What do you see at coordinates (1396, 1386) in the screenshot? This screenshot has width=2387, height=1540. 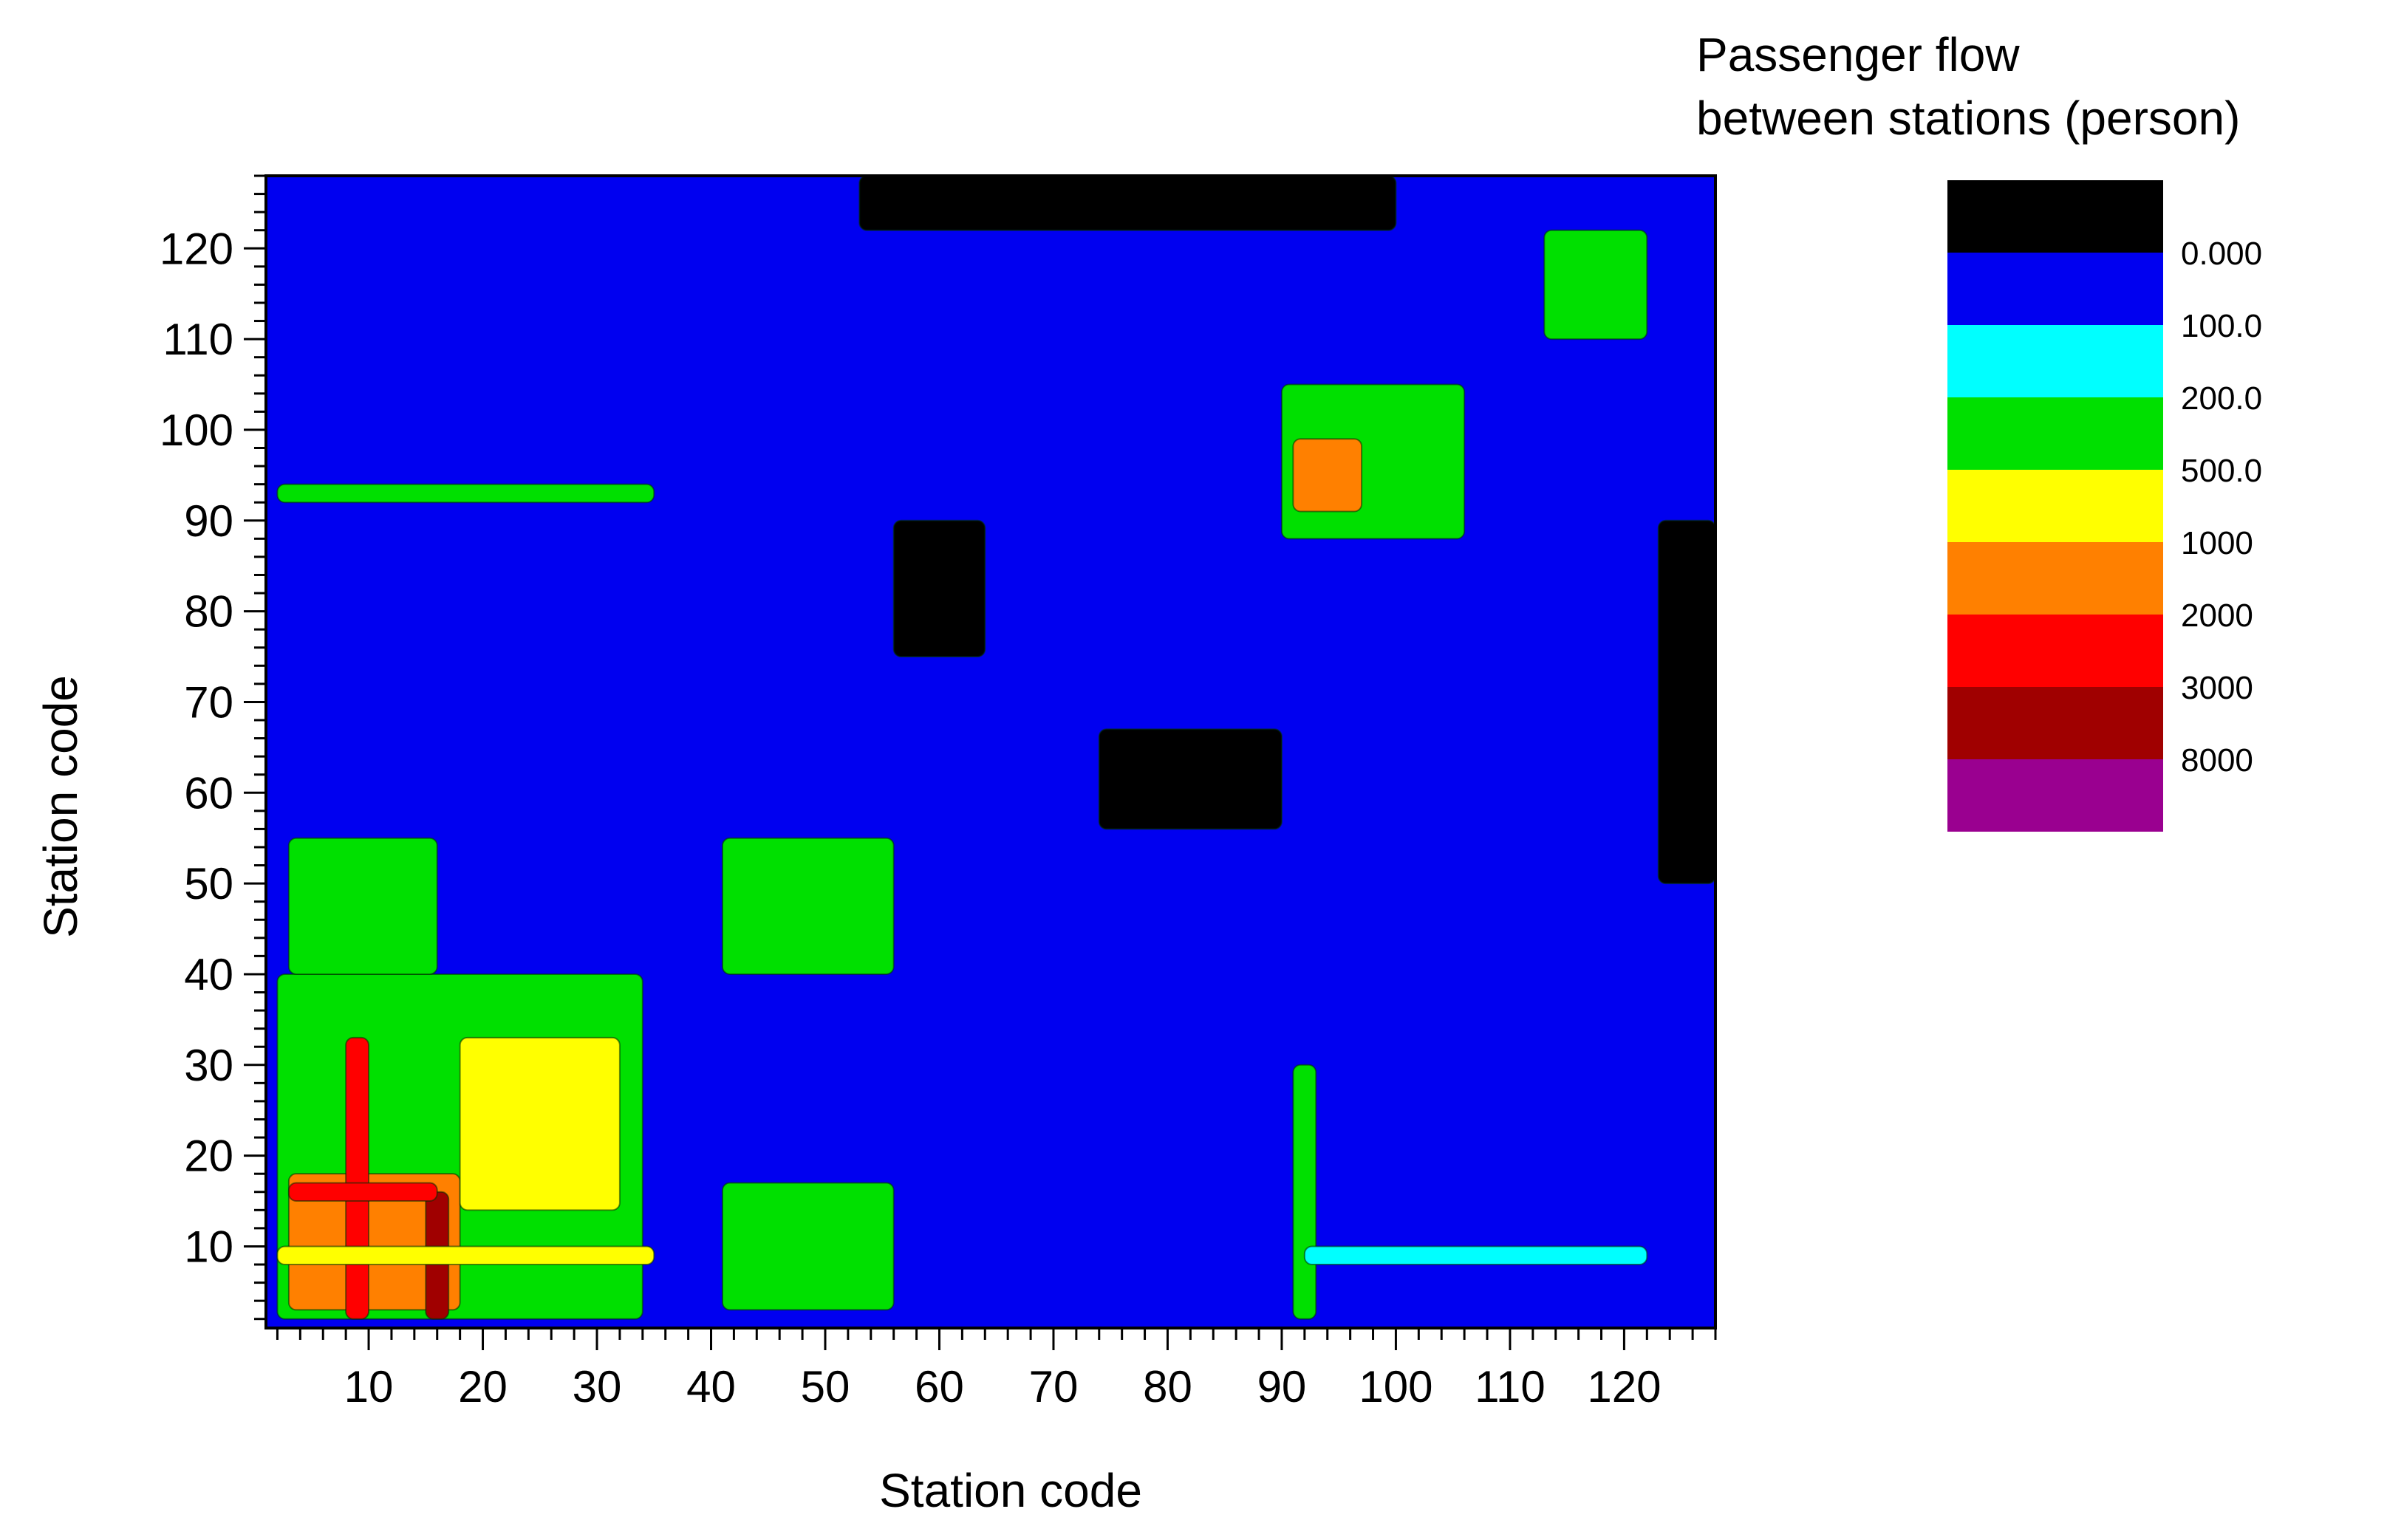 I see `x-tick-label: 100` at bounding box center [1396, 1386].